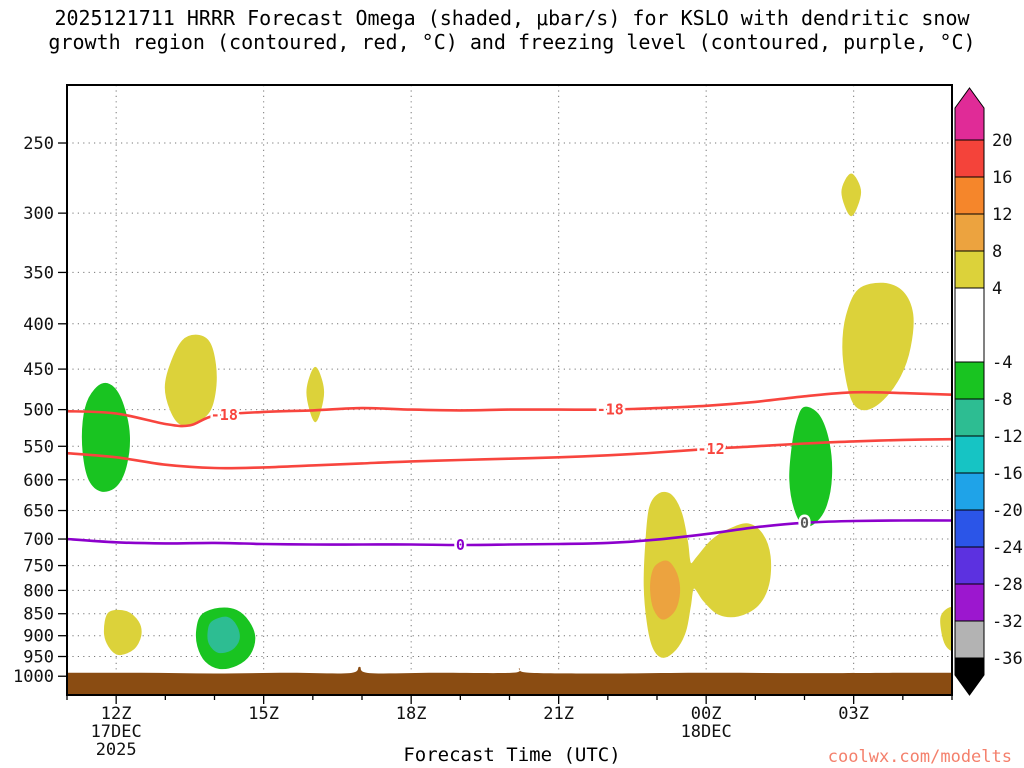 The image size is (1024, 768). Describe the element at coordinates (558, 714) in the screenshot. I see `x-tick-label: 21Z` at that location.